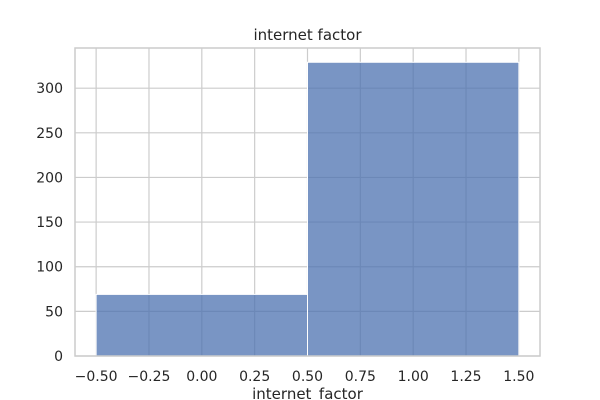  I want to click on x-tick-label: −0.50, so click(96, 377).